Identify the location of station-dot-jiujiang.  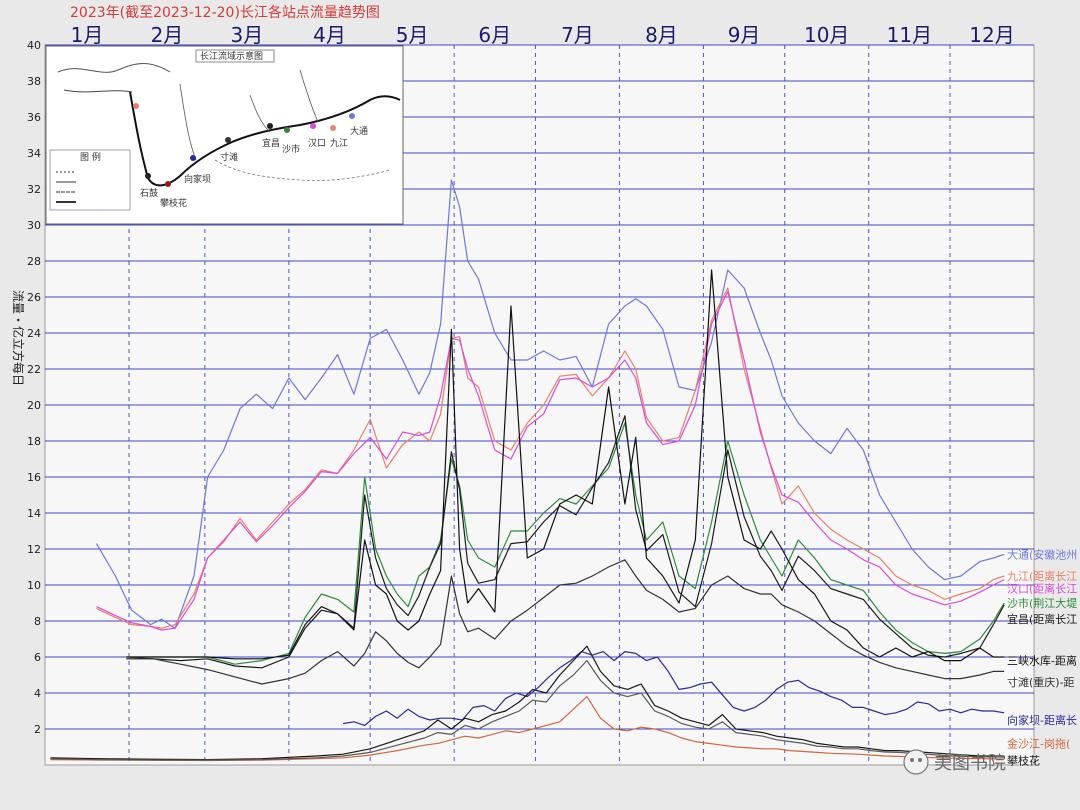
(333, 128).